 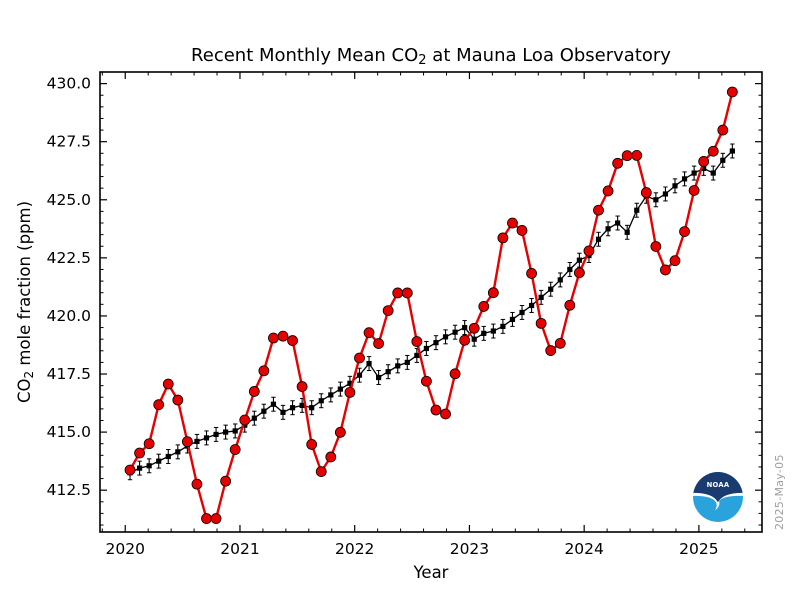 What do you see at coordinates (239, 549) in the screenshot?
I see `x-axis-tick-label: 2021` at bounding box center [239, 549].